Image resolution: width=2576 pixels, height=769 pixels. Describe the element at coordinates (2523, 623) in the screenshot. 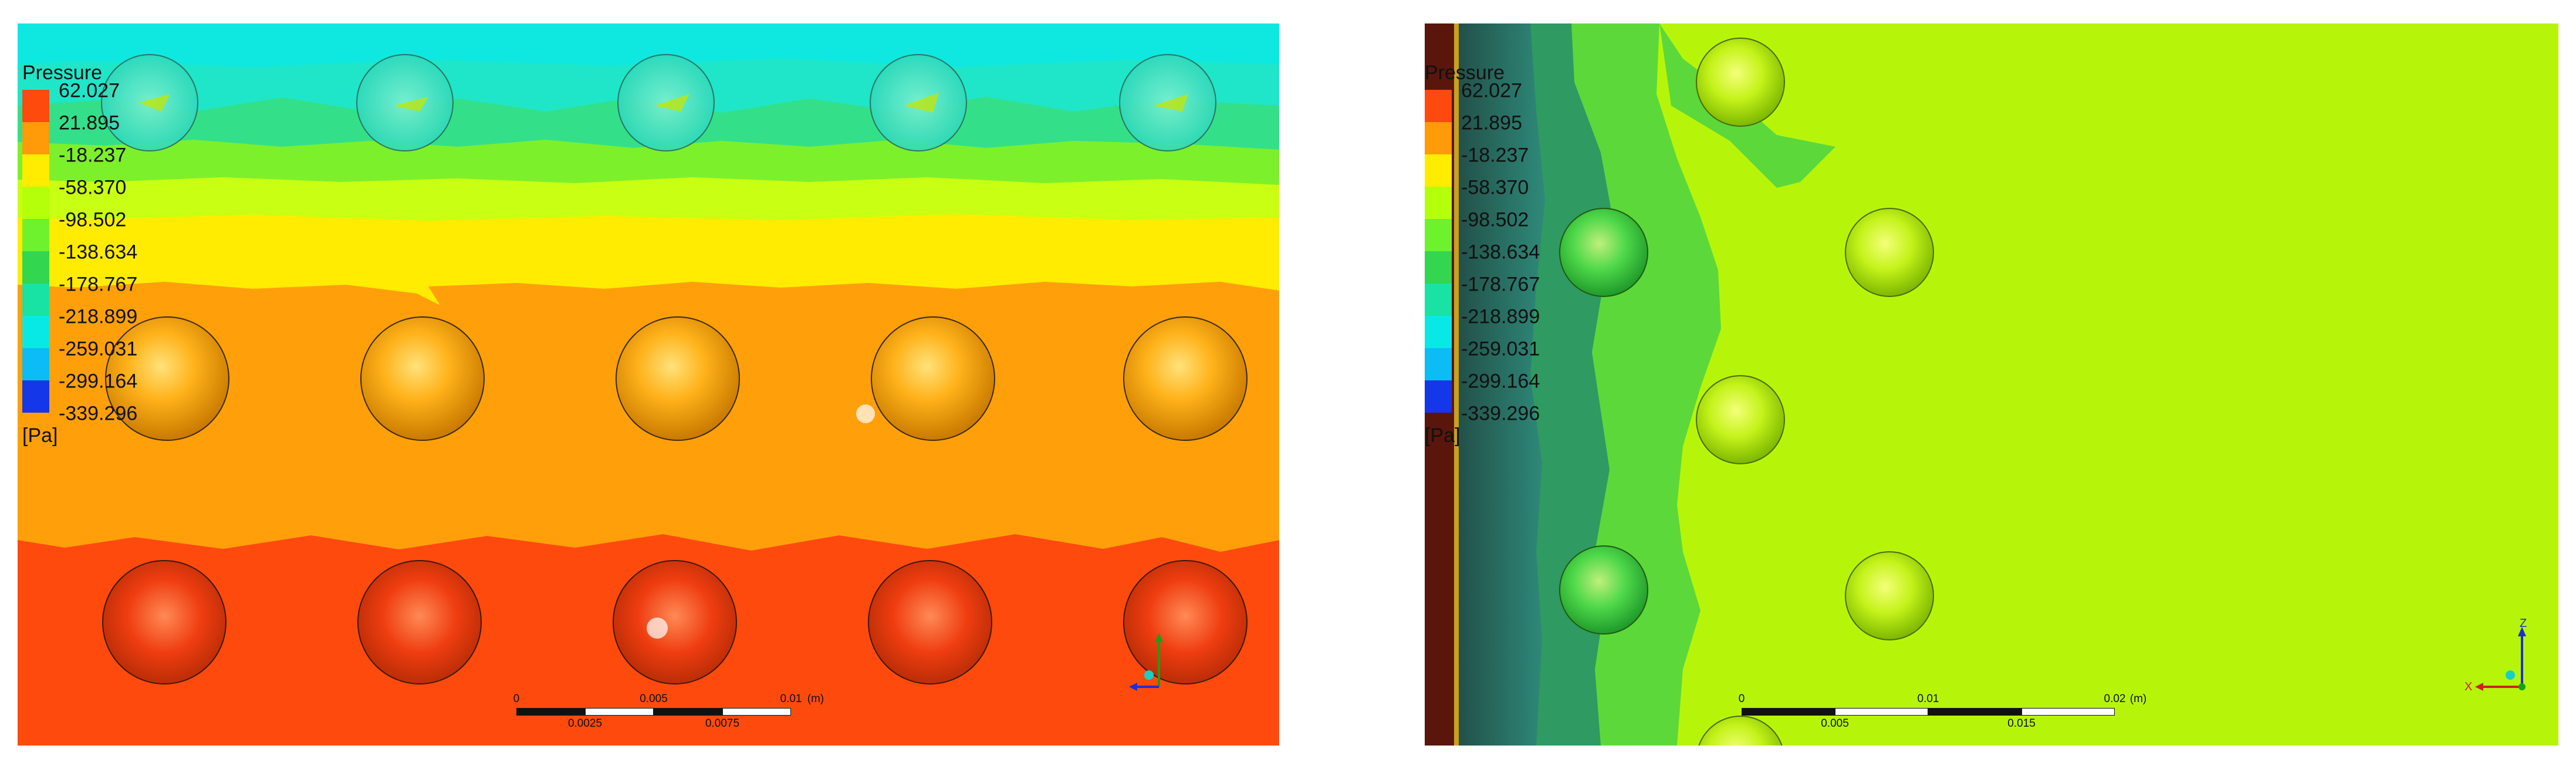

I see `triad-z-label: Z` at that location.